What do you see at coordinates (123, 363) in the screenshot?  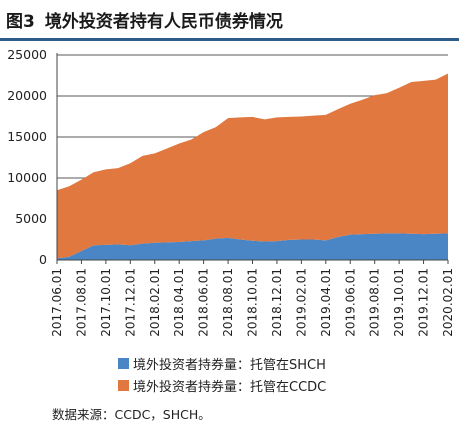 I see `legend-swatch-shch` at bounding box center [123, 363].